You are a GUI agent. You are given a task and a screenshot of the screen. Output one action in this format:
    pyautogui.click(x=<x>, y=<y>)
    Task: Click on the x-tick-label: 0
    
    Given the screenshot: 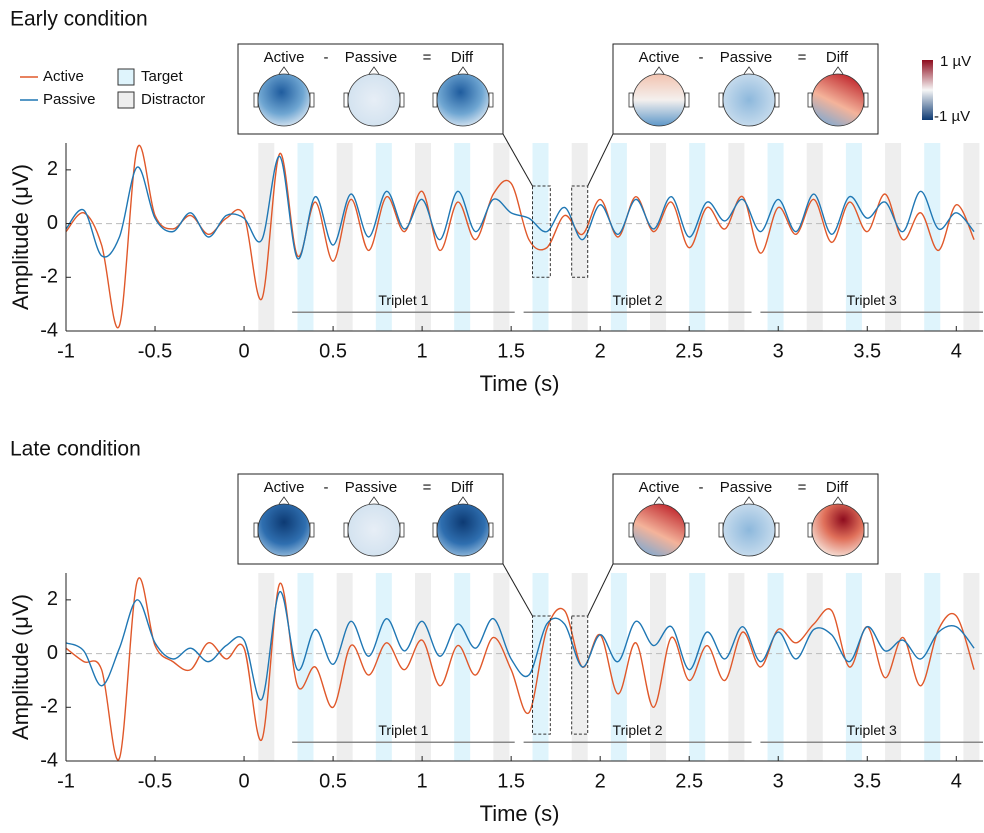 What is the action you would take?
    pyautogui.click(x=243, y=351)
    